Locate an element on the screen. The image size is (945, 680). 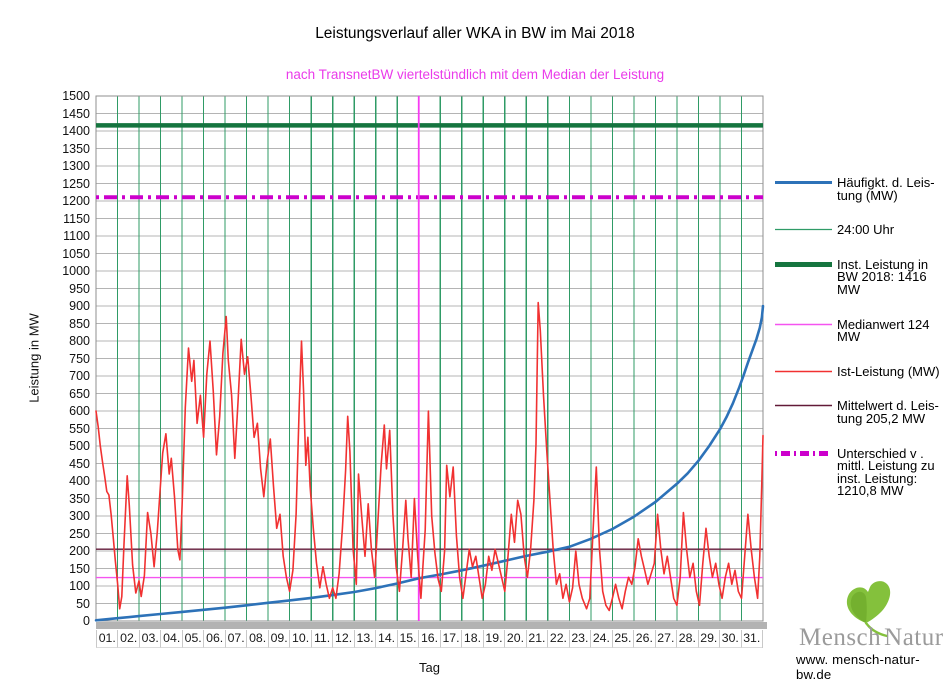
legend-item: Medianwert 124 MW is located at coordinates (860, 331).